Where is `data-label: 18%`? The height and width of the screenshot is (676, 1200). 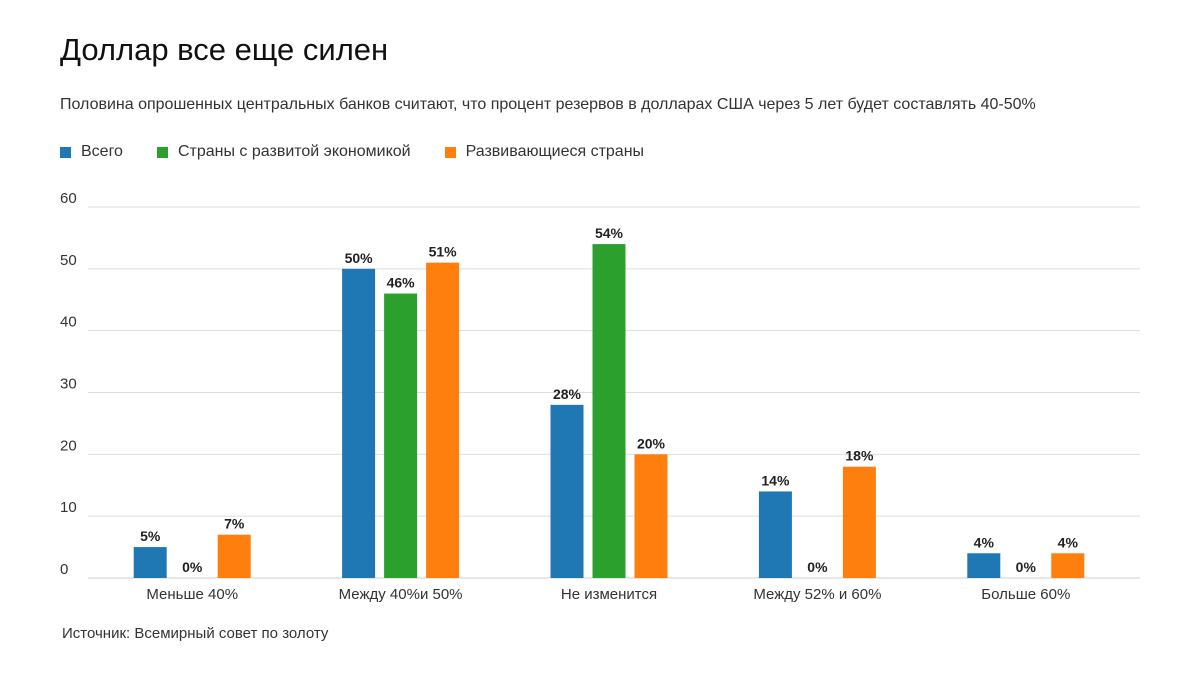
data-label: 18% is located at coordinates (859, 456).